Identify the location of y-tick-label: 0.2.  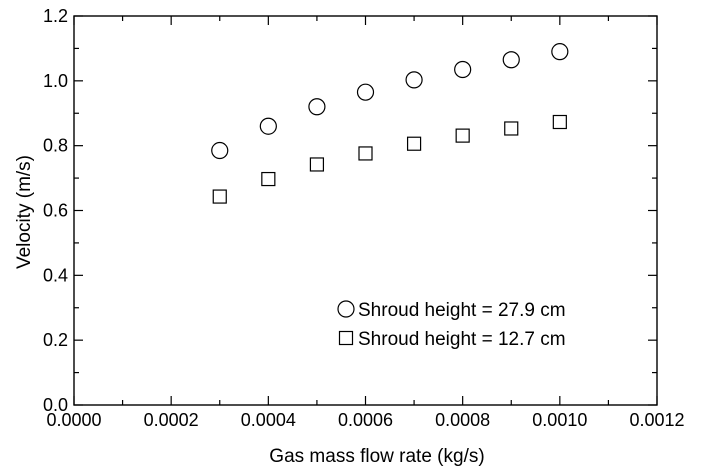
(55, 340).